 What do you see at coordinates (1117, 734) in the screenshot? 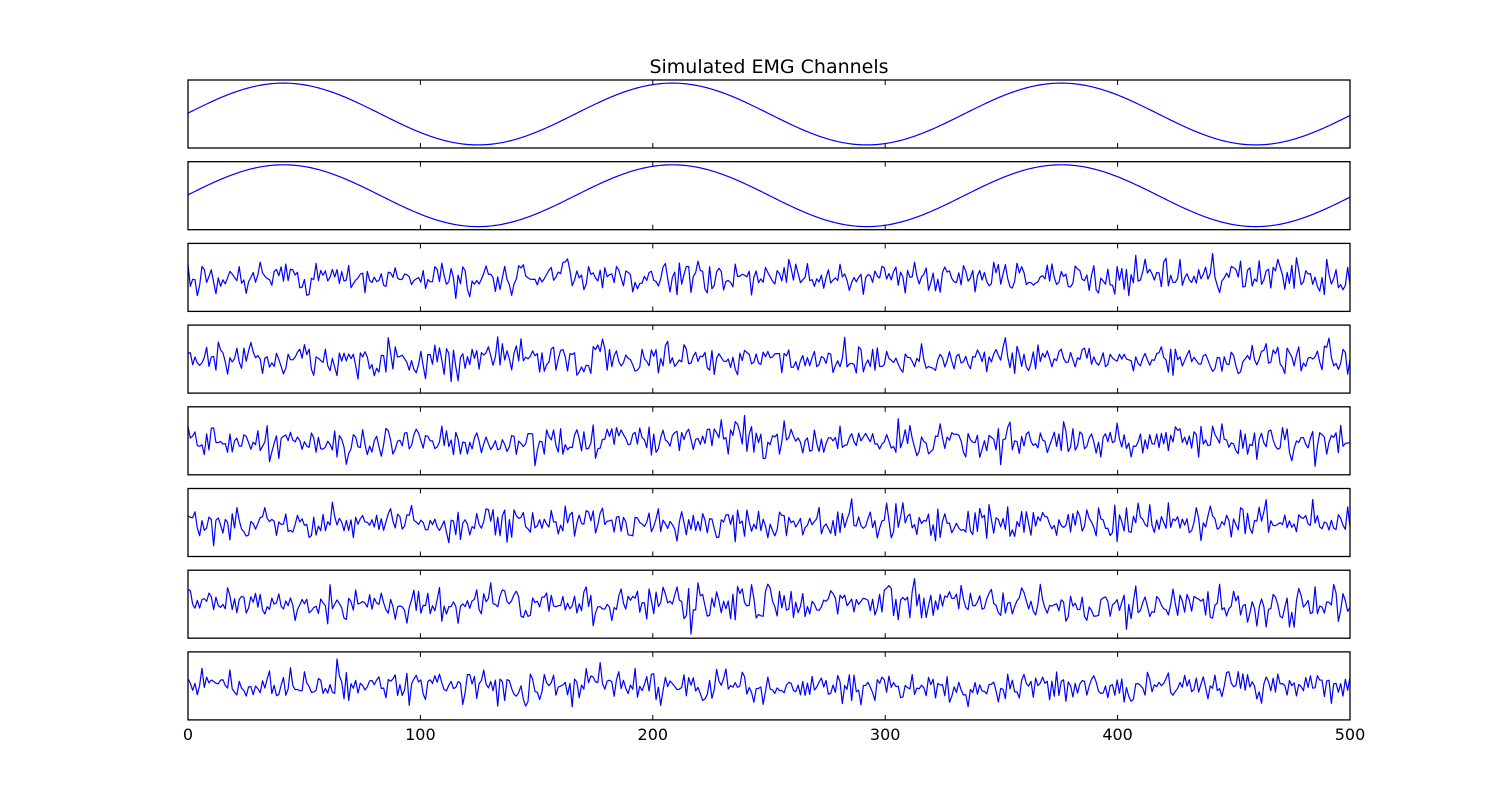
I see `x-tick-label: 400` at bounding box center [1117, 734].